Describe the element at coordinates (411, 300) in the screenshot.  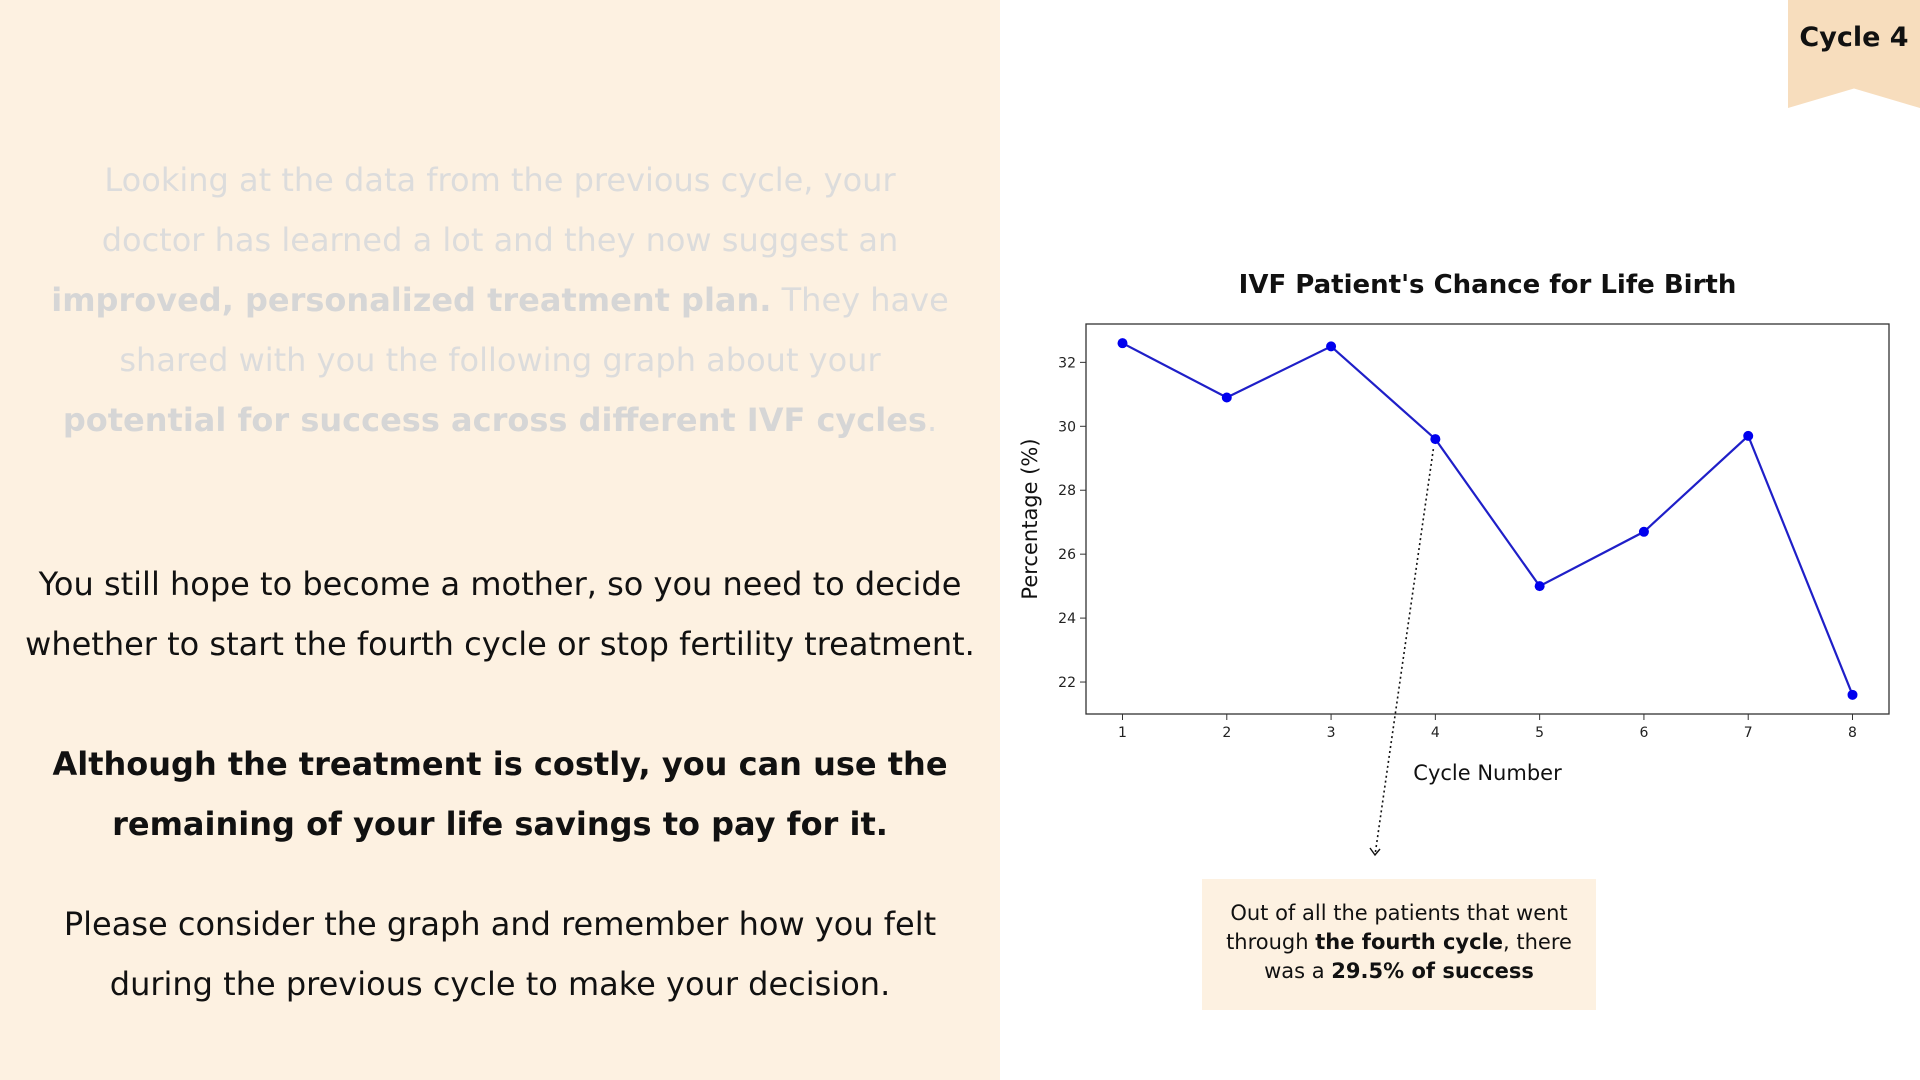
I see `intro-bold-1: improved, personalized treatment plan.` at that location.